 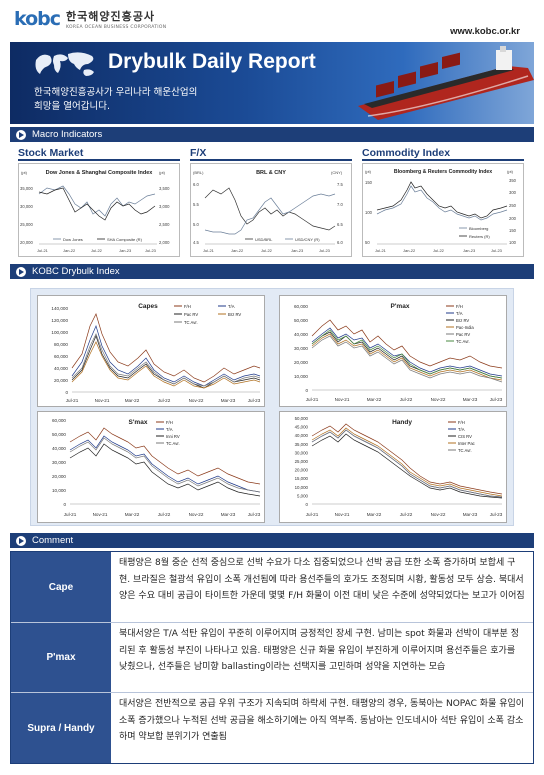 I want to click on logo-english: KOREA OCEAN BUSINESS CORPORATION, so click(x=116, y=27).